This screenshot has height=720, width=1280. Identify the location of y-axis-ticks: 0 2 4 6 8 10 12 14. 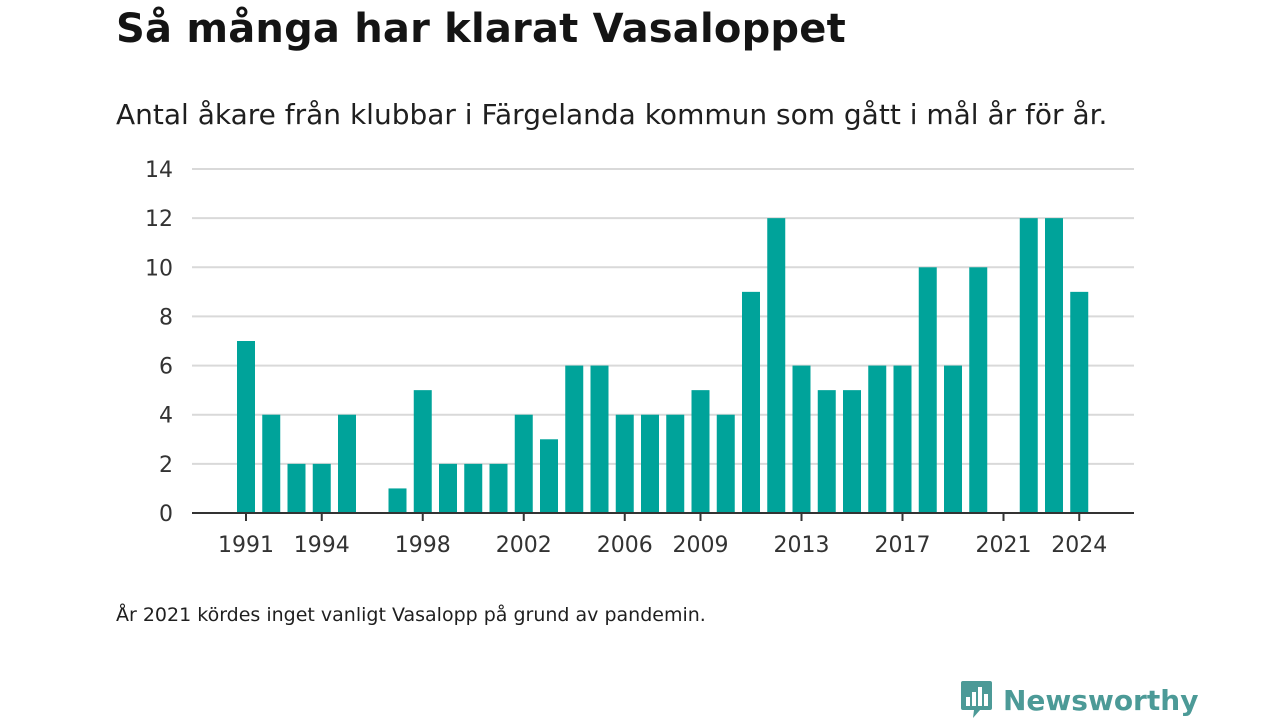
(159, 342).